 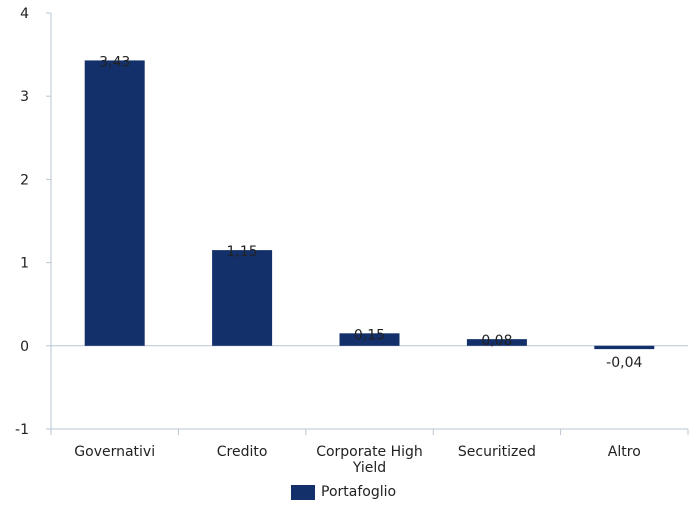 I want to click on data-label: 1,15, so click(x=242, y=252).